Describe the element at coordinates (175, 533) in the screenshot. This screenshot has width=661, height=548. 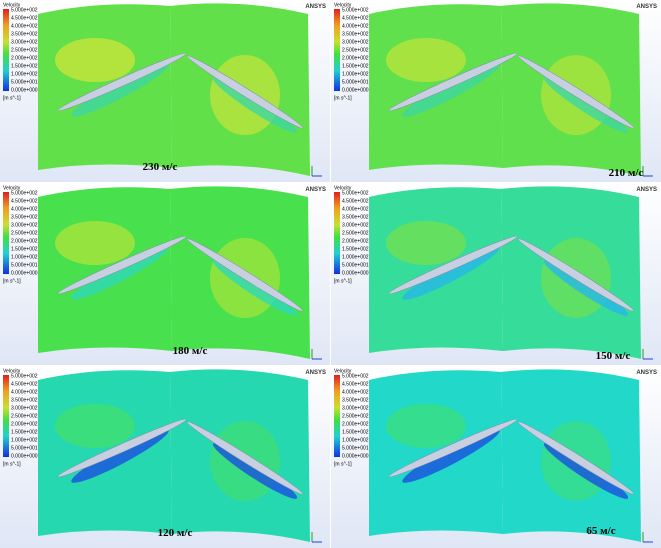
I see `caption: 120 м/с` at that location.